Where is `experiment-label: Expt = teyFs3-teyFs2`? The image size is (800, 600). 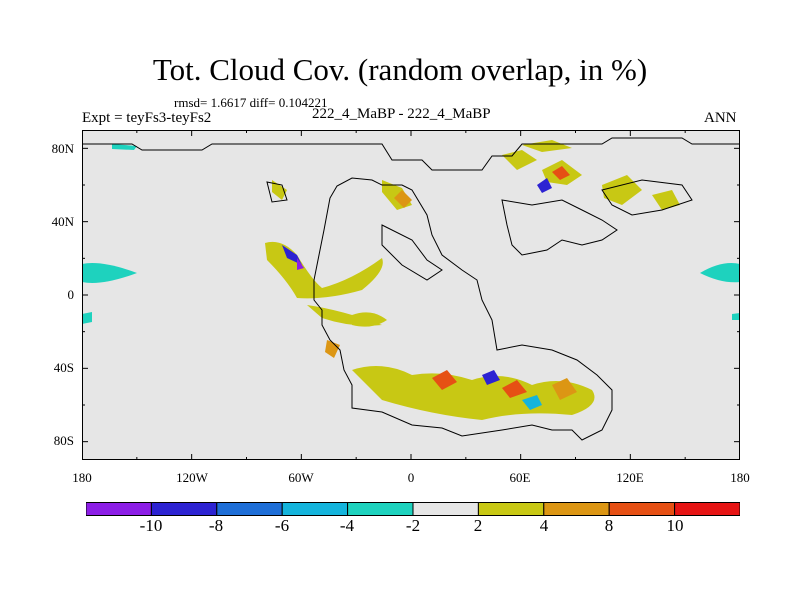 experiment-label: Expt = teyFs3-teyFs2 is located at coordinates (147, 118).